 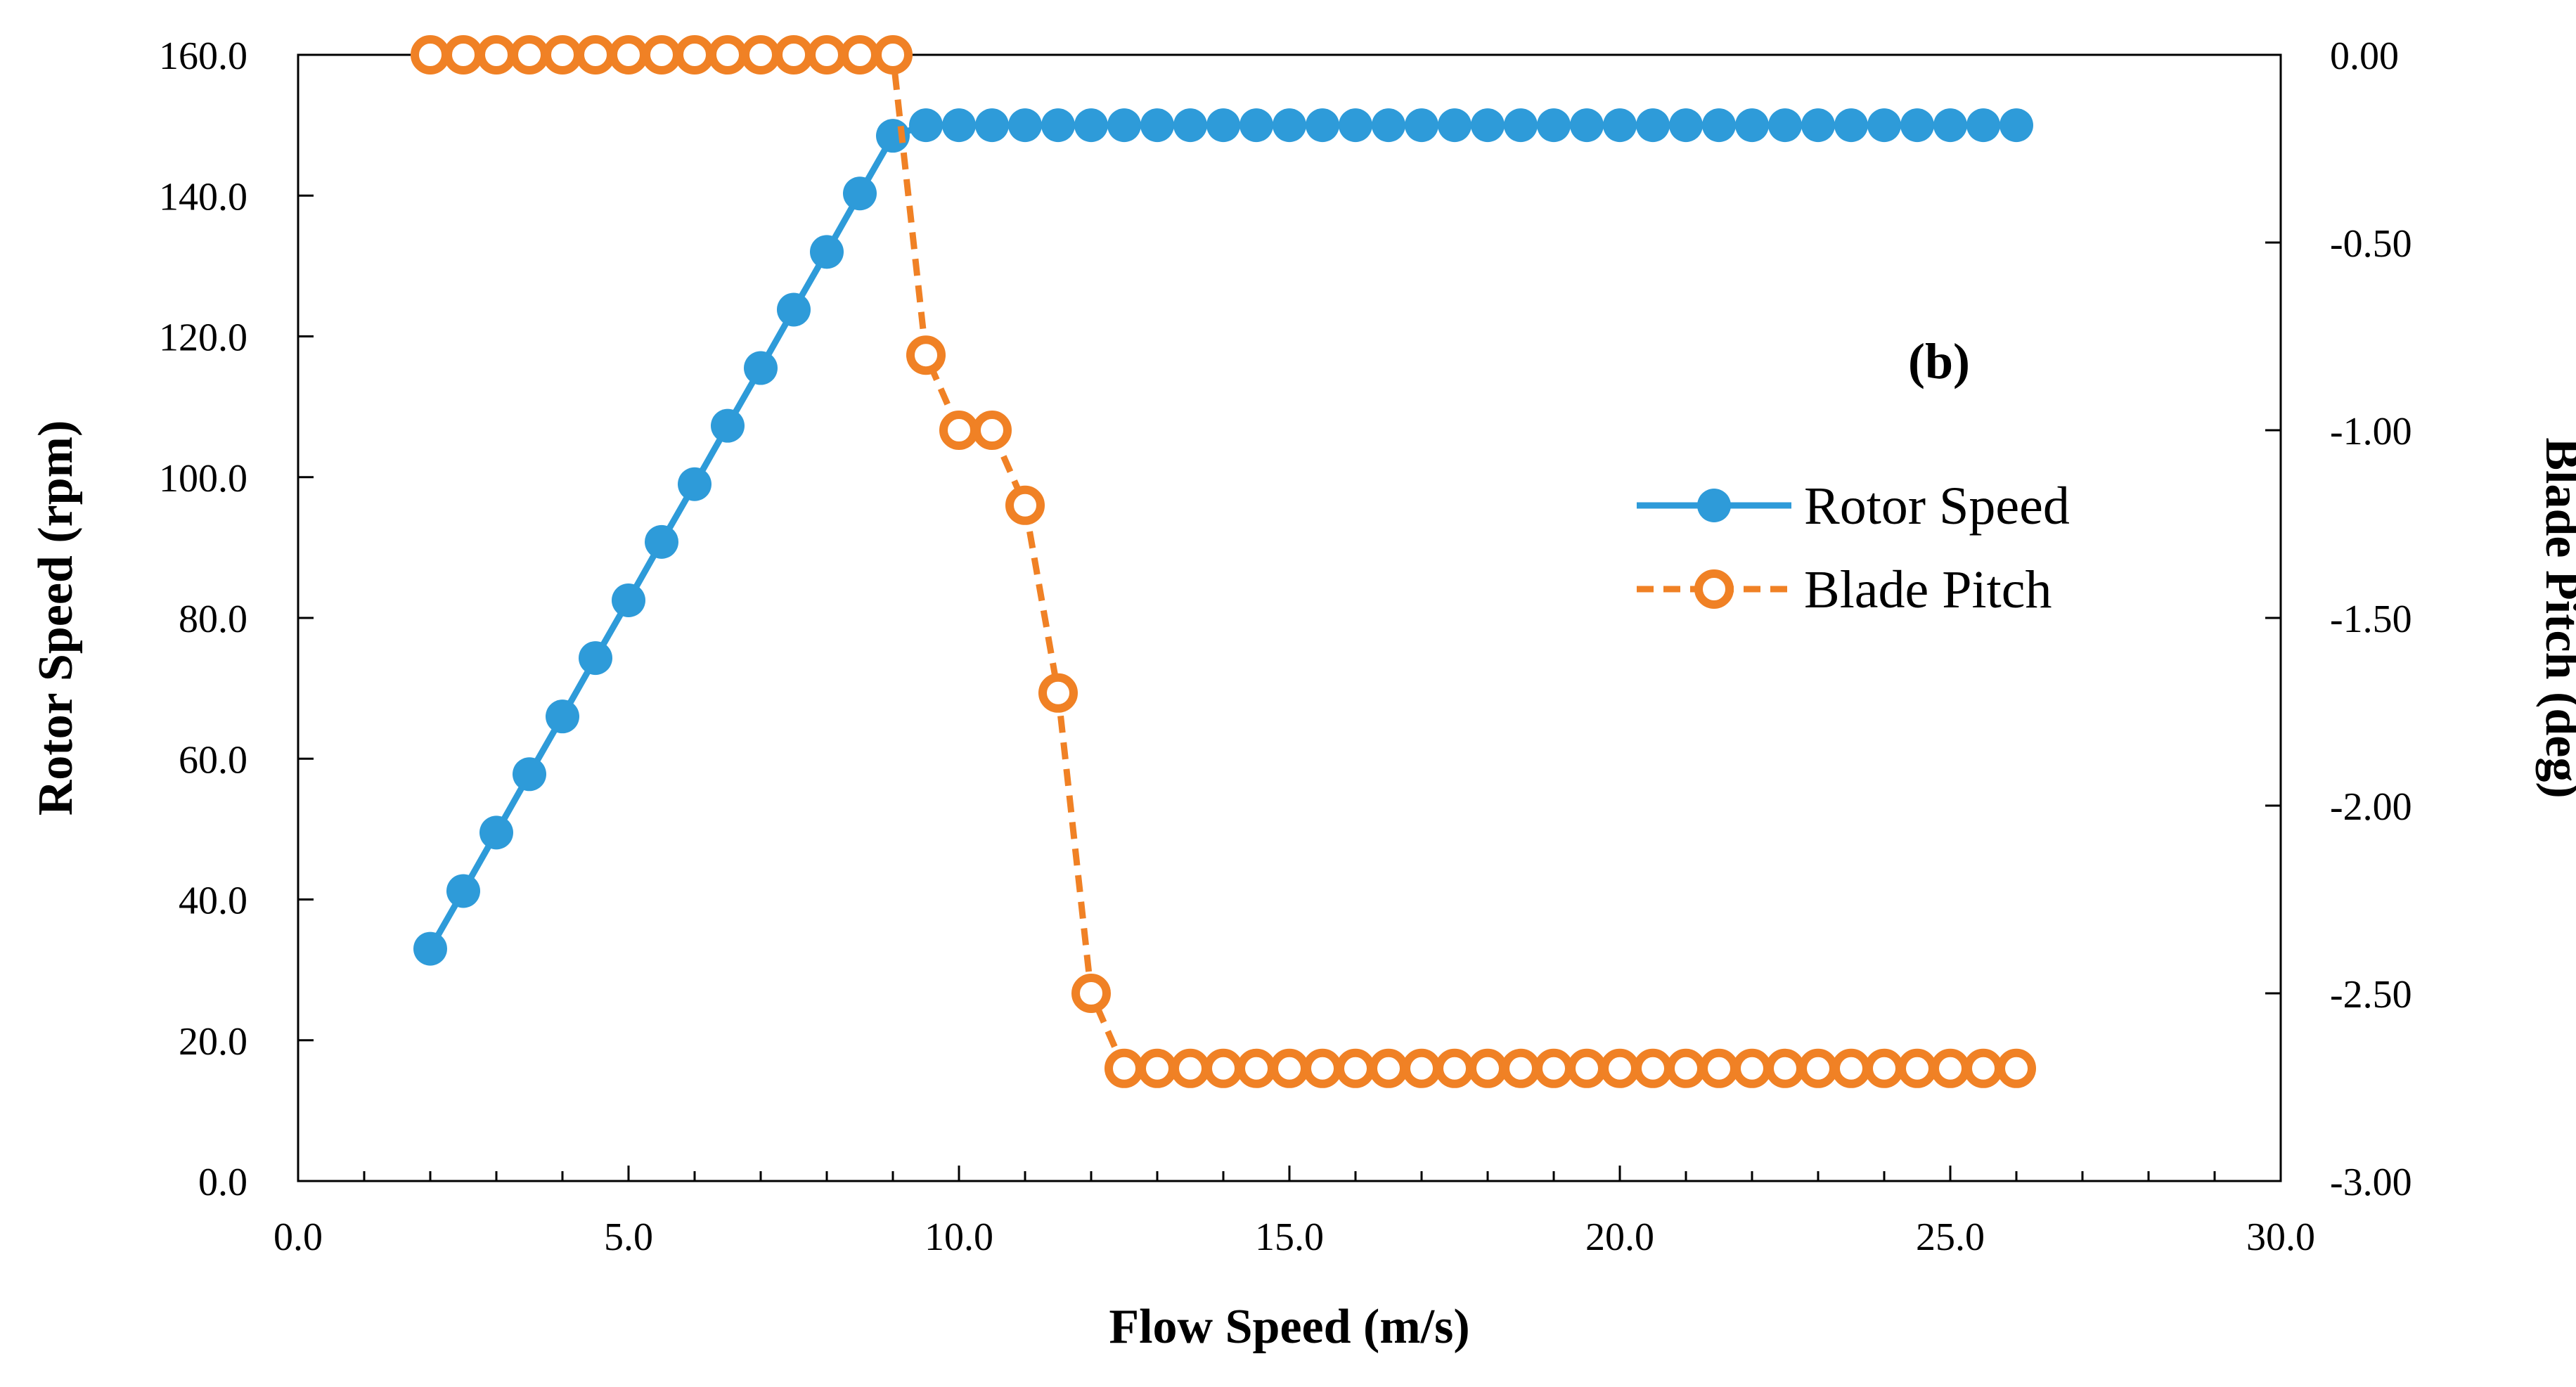 What do you see at coordinates (203, 56) in the screenshot?
I see `y-tick-label: 160.0` at bounding box center [203, 56].